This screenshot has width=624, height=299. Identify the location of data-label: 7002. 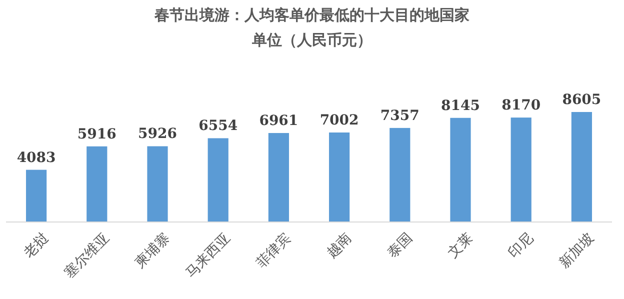
(339, 120).